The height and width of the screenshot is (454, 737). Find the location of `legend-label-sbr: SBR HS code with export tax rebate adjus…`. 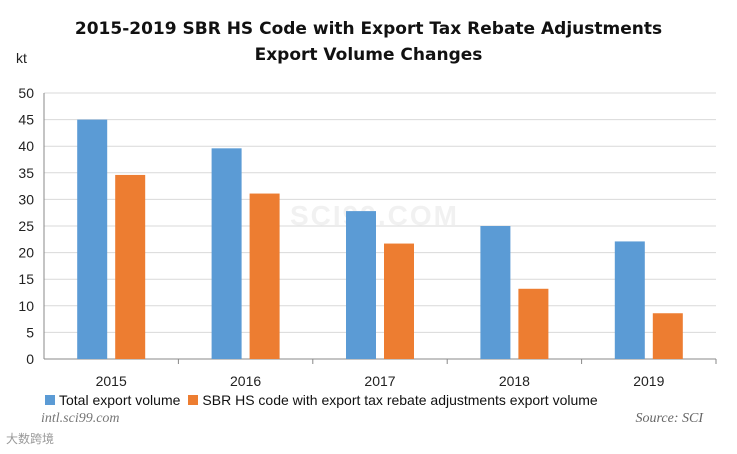

legend-label-sbr: SBR HS code with export tax rebate adjus… is located at coordinates (400, 400).